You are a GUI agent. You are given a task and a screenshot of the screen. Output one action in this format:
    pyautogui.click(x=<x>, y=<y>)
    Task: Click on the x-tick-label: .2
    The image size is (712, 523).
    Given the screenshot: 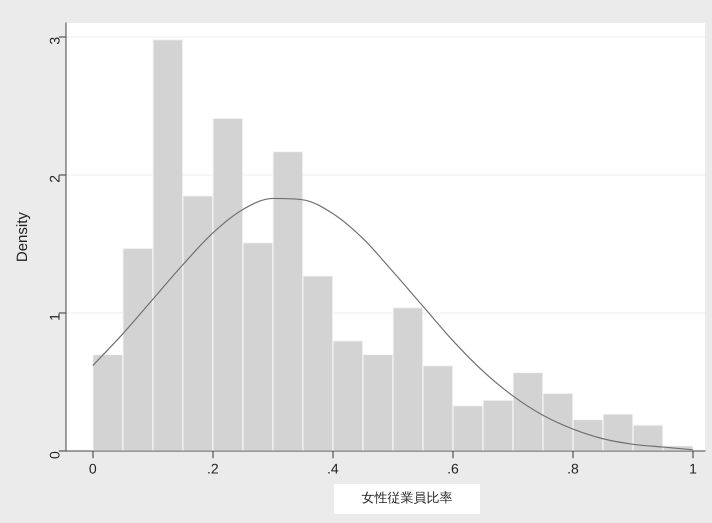 What is the action you would take?
    pyautogui.click(x=213, y=468)
    